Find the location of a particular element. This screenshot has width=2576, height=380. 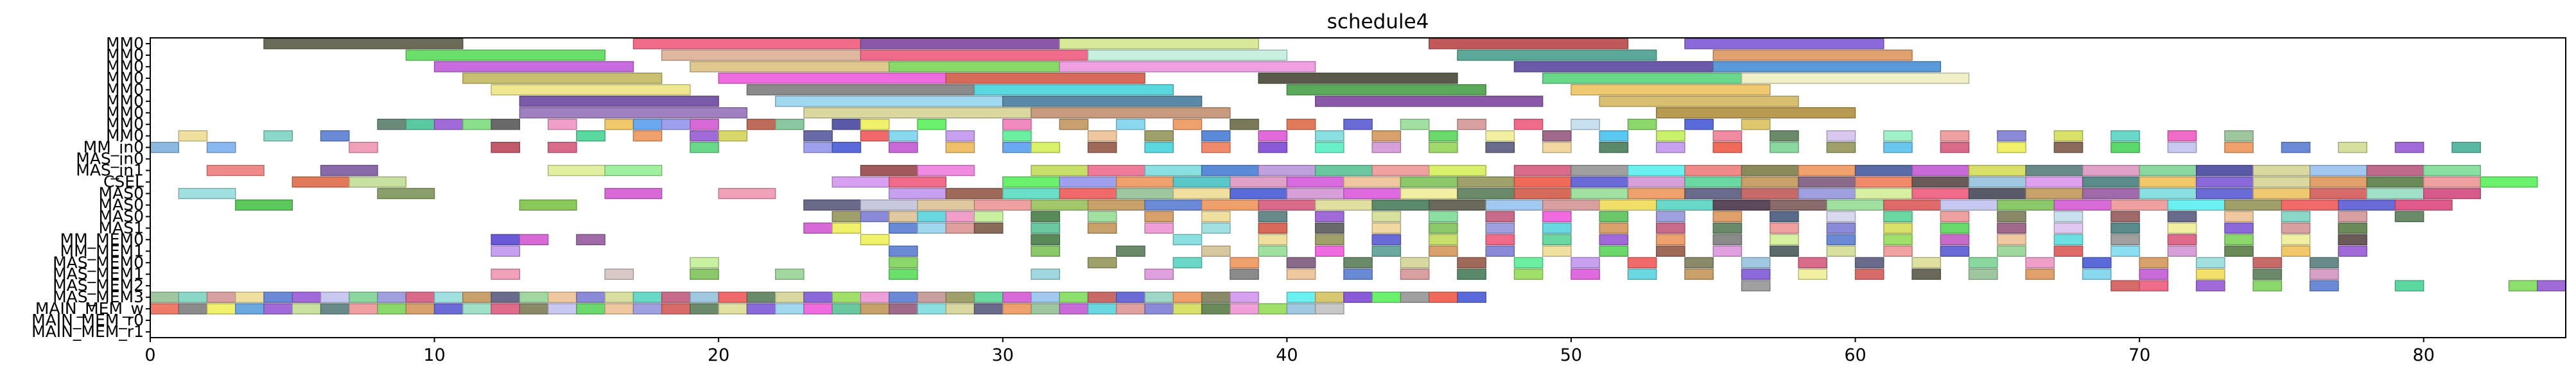

x-tick-label: 70 is located at coordinates (2139, 355).